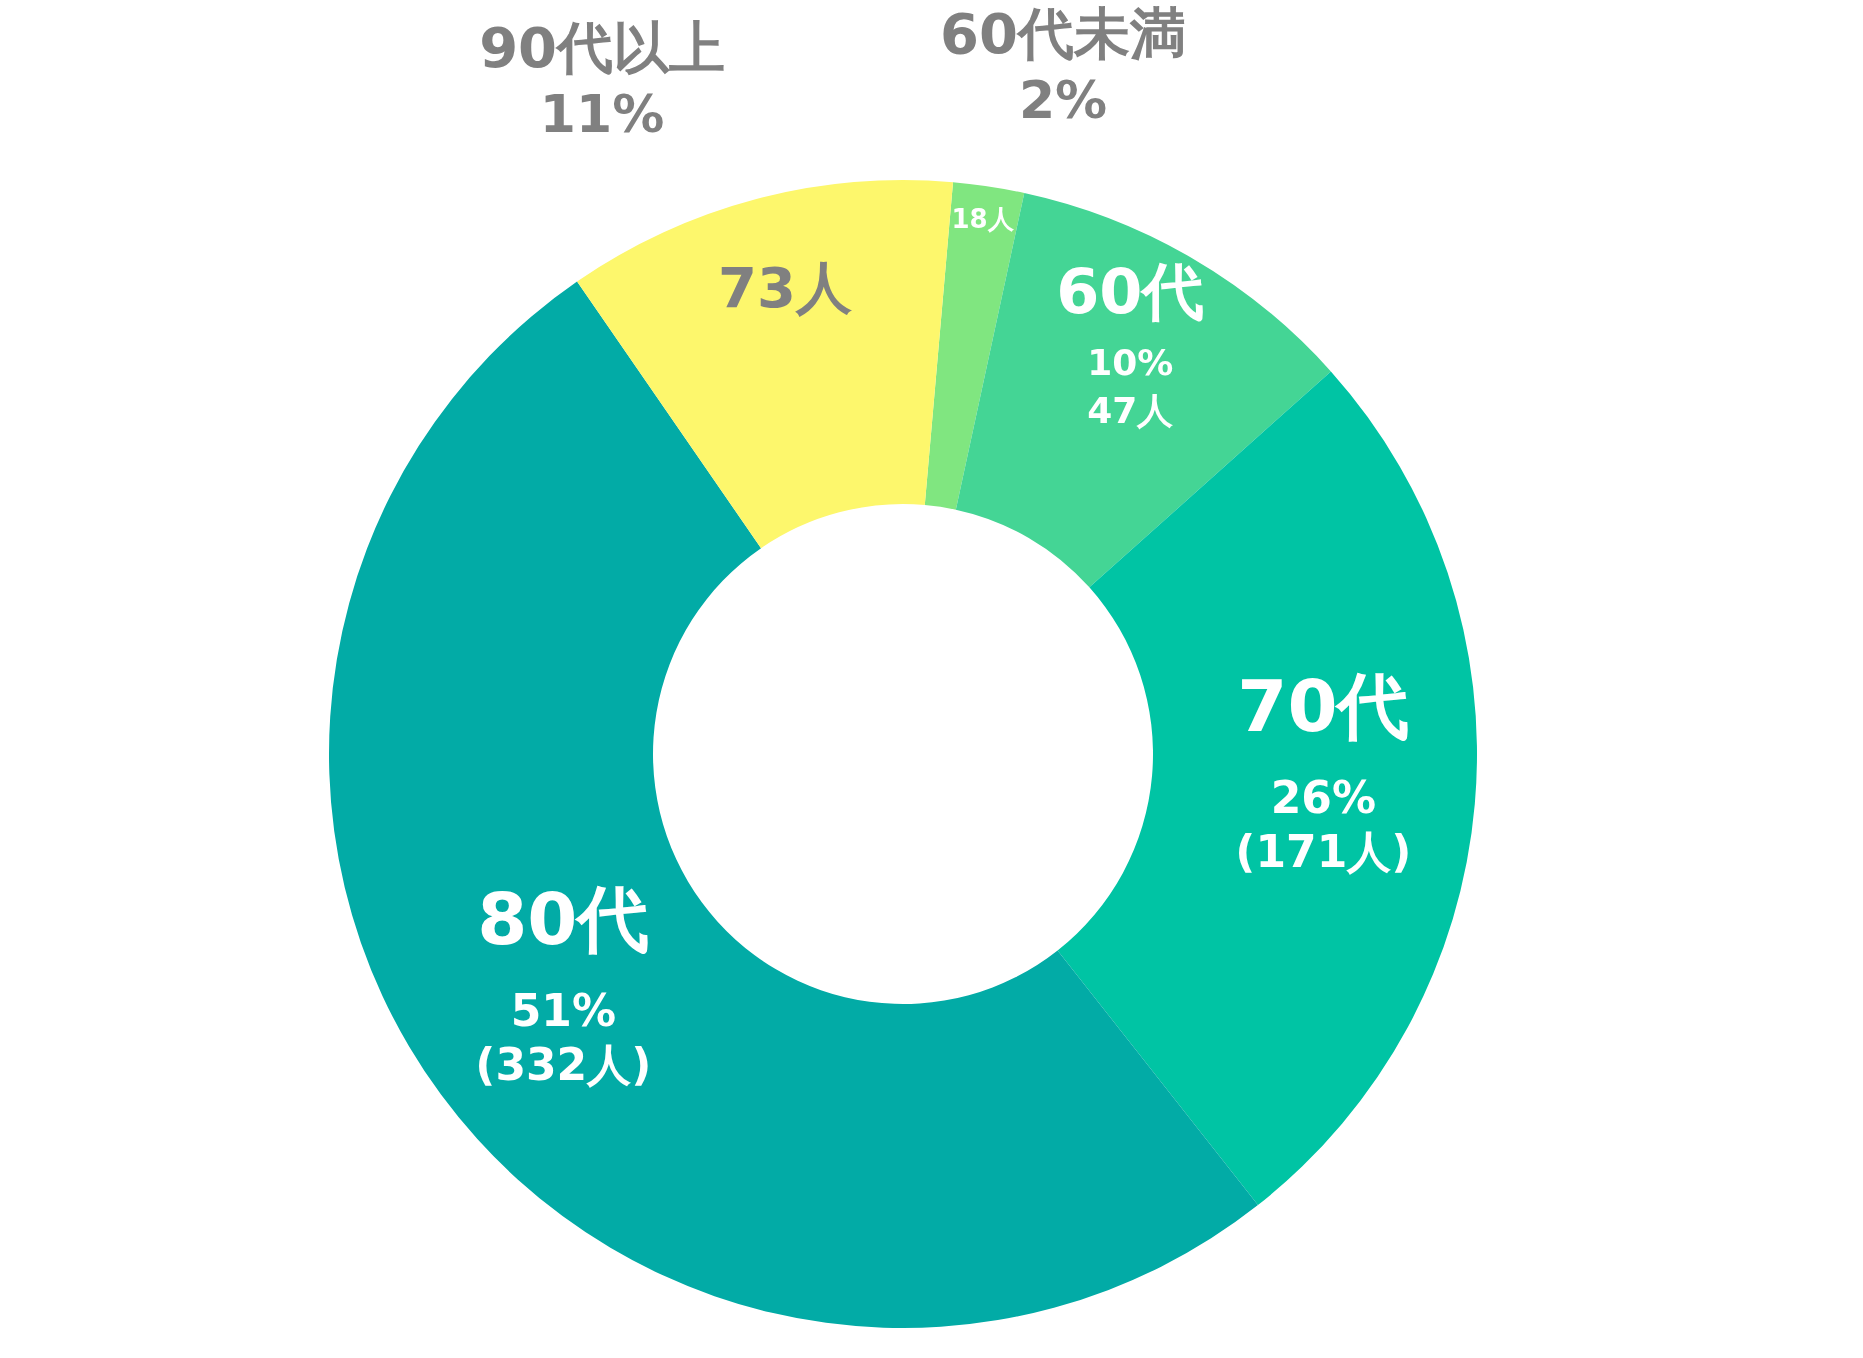 This screenshot has height=1358, width=1863. I want to click on text: (171人), so click(1323, 851).